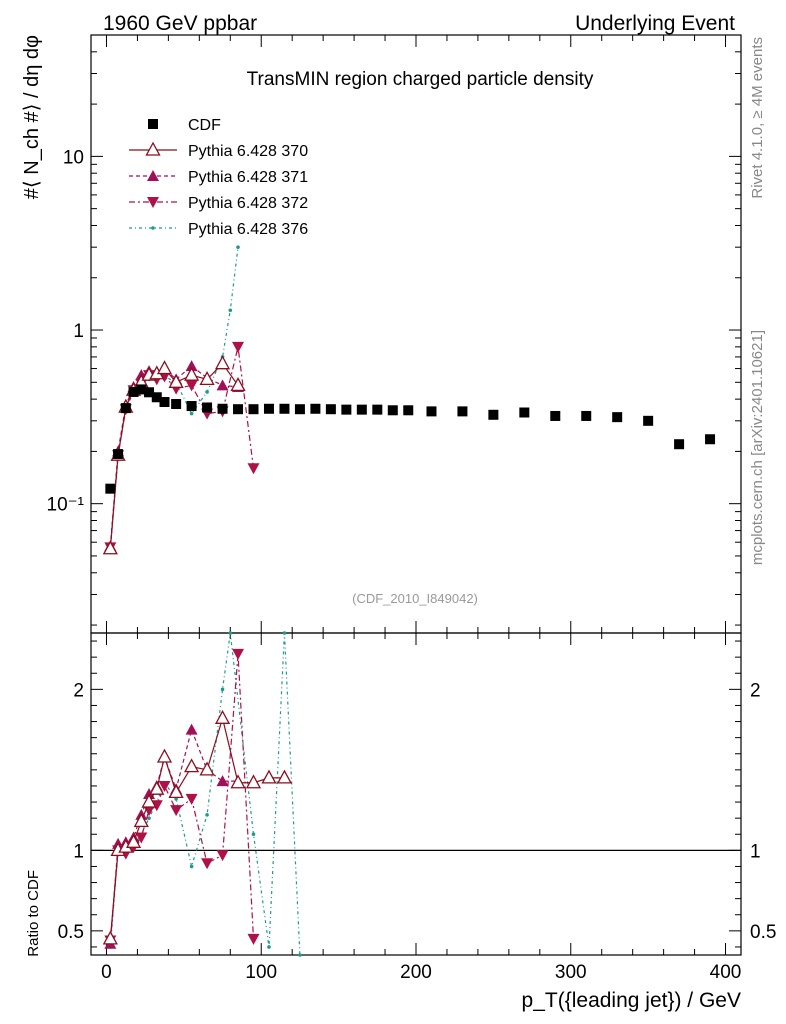  What do you see at coordinates (180, 23) in the screenshot?
I see `header-left: 1960 GeV ppbar` at bounding box center [180, 23].